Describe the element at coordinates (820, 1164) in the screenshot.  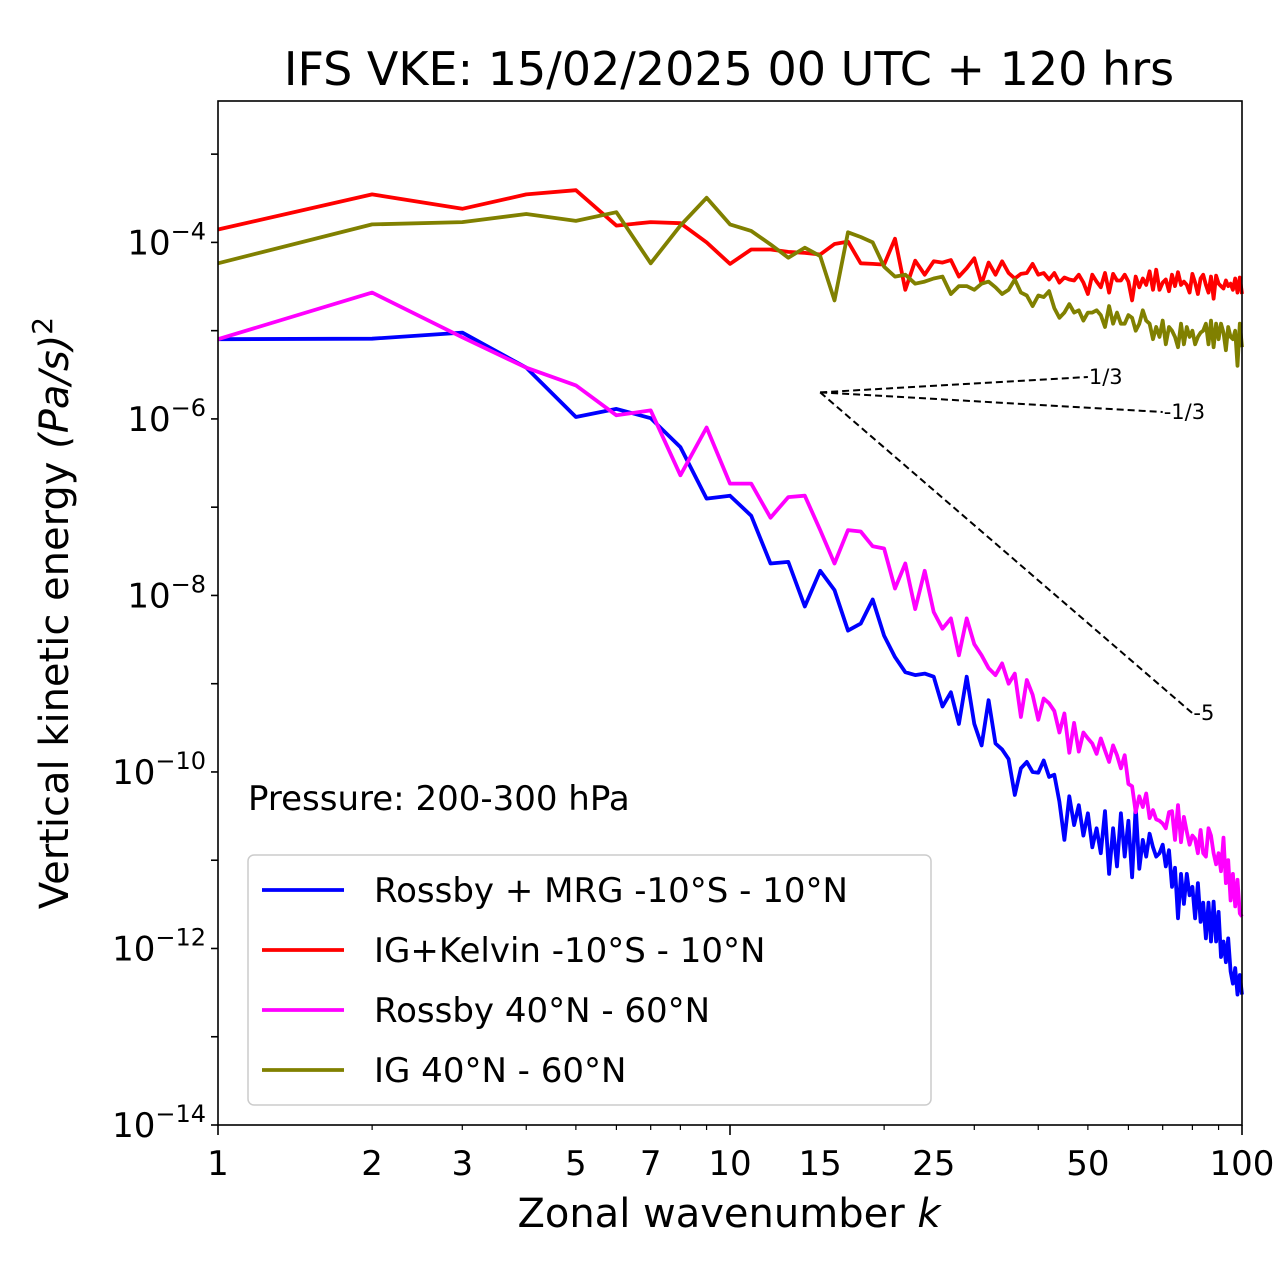
I see `x-tick-label: 15` at that location.